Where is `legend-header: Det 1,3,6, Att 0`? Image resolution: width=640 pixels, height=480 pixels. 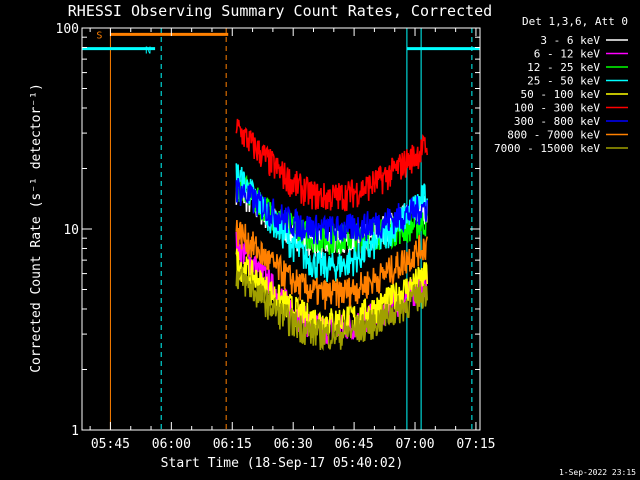
legend-header: Det 1,3,6, Att 0 is located at coordinates (575, 21).